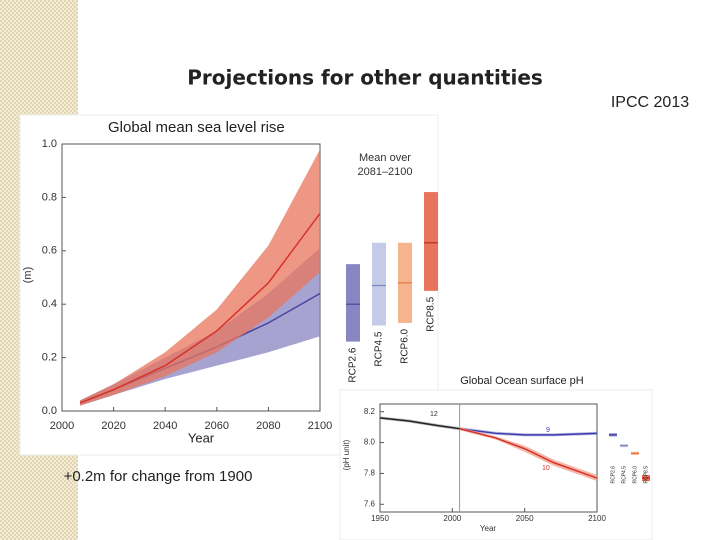 The height and width of the screenshot is (540, 720). Describe the element at coordinates (268, 426) in the screenshot. I see `x-tick-label: 2080` at that location.